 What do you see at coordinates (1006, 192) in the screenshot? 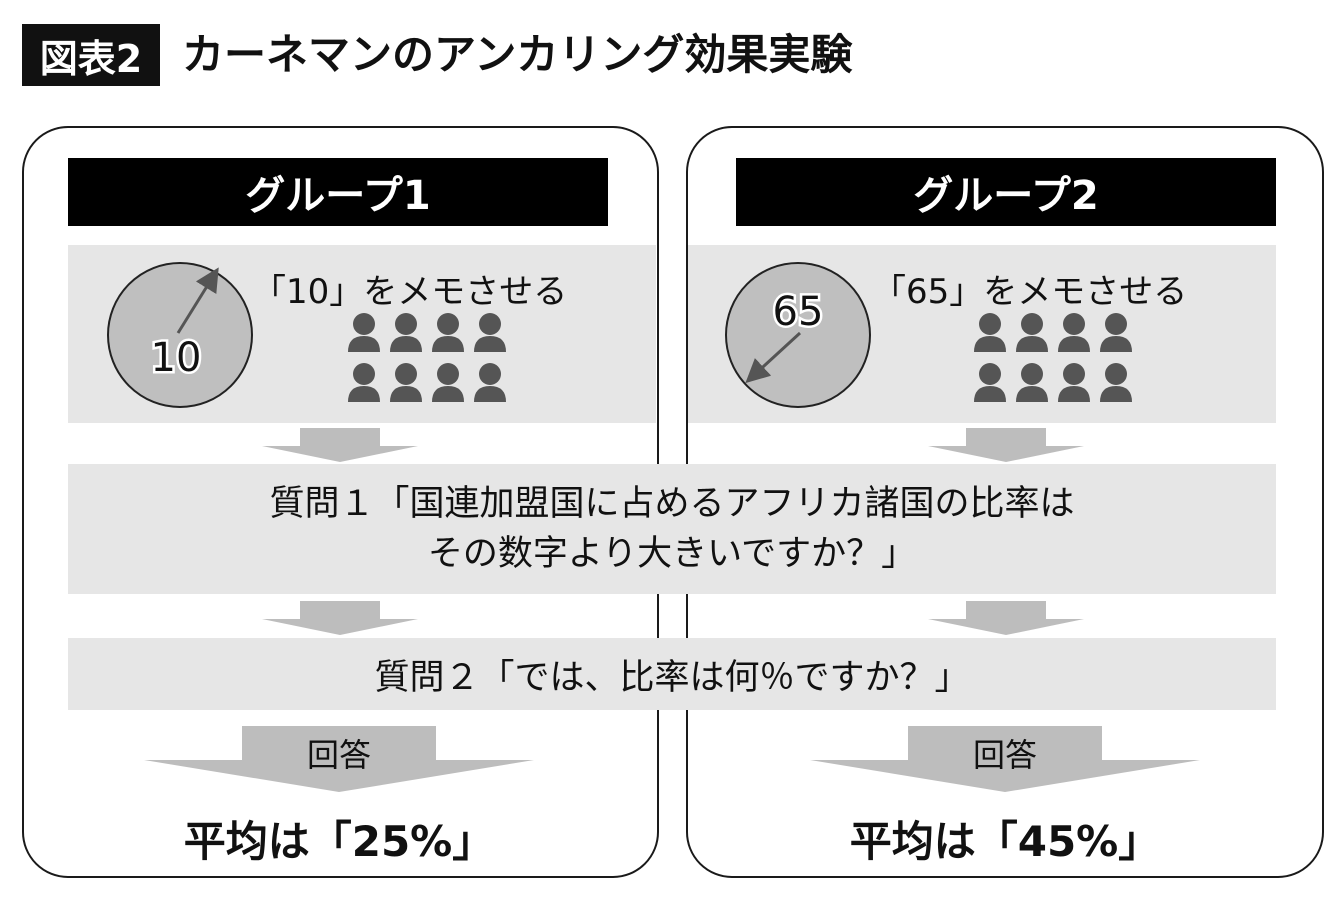
I see `group-2-header: グループ2` at bounding box center [1006, 192].